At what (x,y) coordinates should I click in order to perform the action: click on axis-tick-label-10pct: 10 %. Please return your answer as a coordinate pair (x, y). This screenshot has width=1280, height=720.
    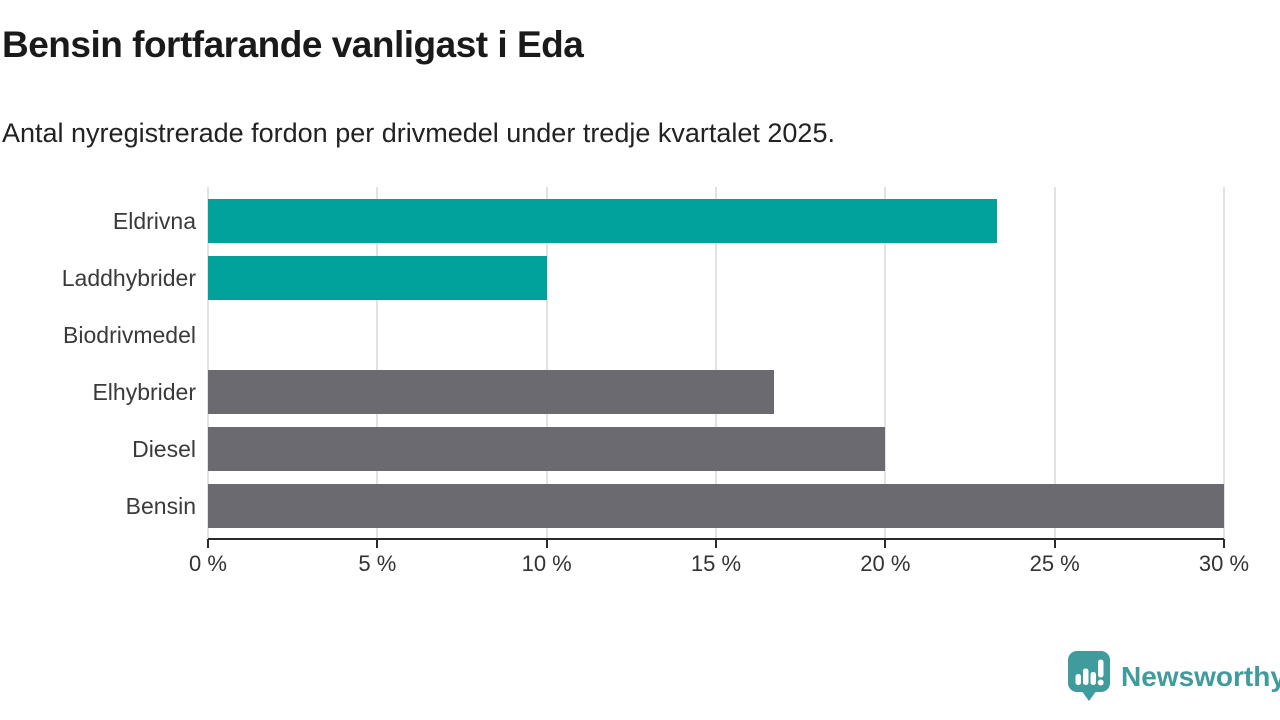
    Looking at the image, I should click on (546, 563).